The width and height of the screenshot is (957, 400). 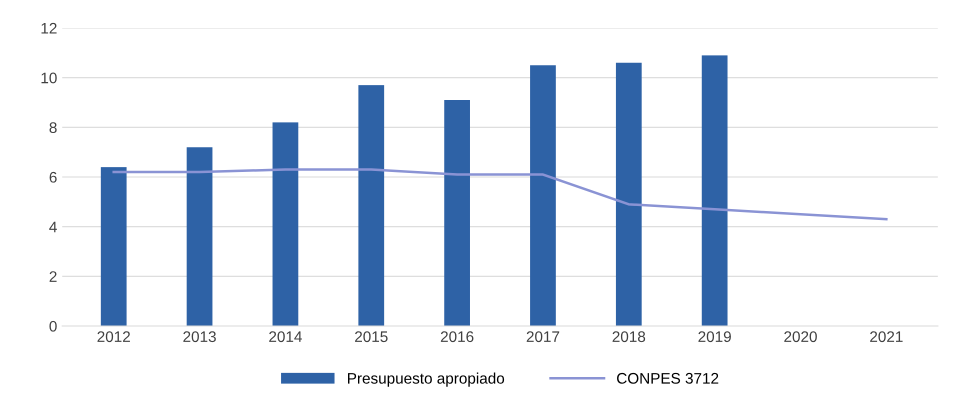 I want to click on y-tick-label: 8, so click(x=53, y=128).